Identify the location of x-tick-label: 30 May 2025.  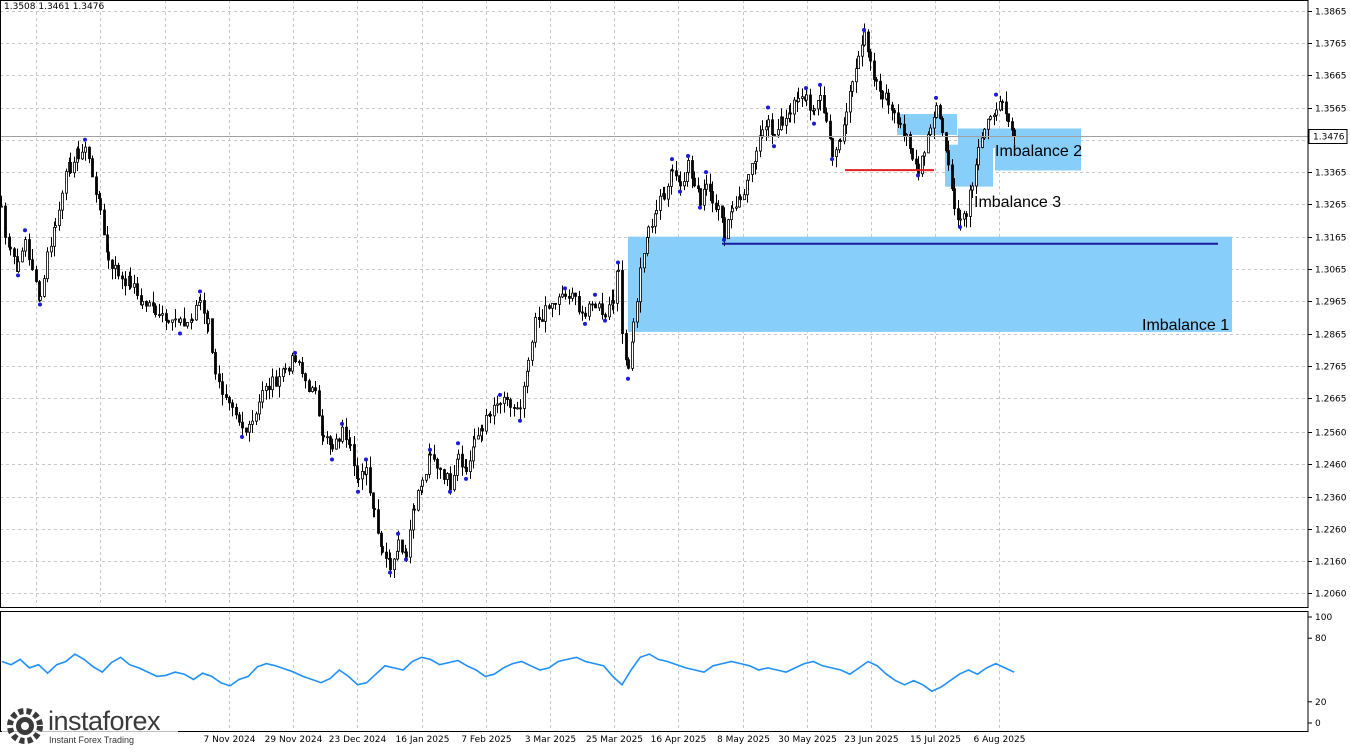
(807, 740).